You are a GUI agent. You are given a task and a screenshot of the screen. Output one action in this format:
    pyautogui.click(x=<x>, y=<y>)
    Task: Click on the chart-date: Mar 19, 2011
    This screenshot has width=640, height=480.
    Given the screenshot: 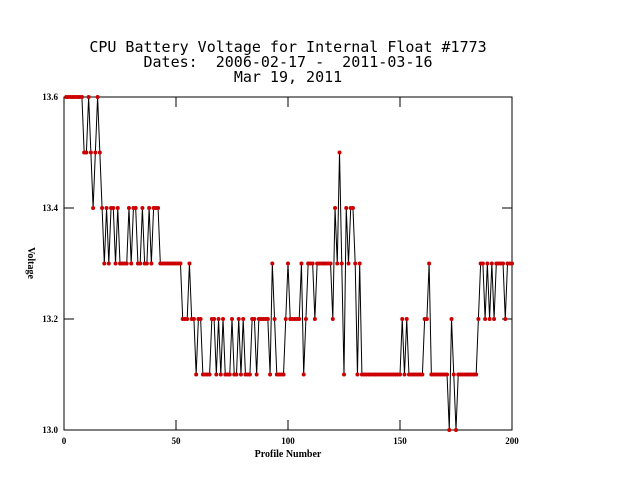 What is the action you would take?
    pyautogui.click(x=288, y=77)
    